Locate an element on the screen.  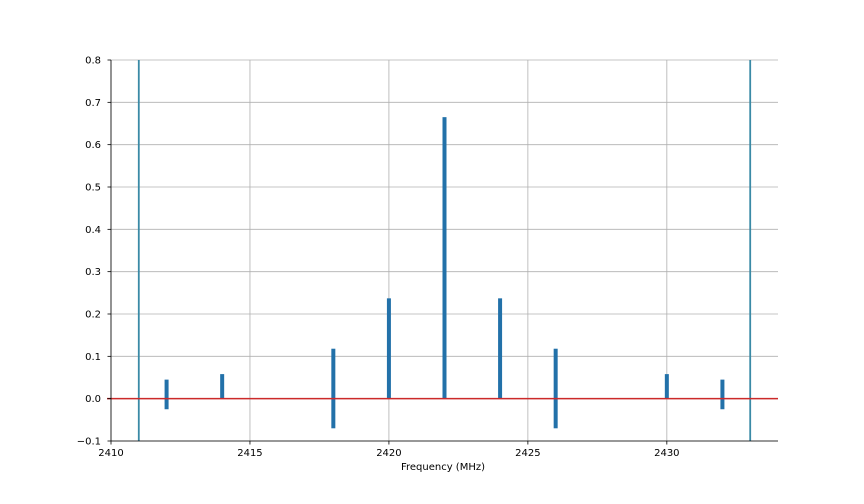
y-tick-label: 0.0 is located at coordinates (93, 399).